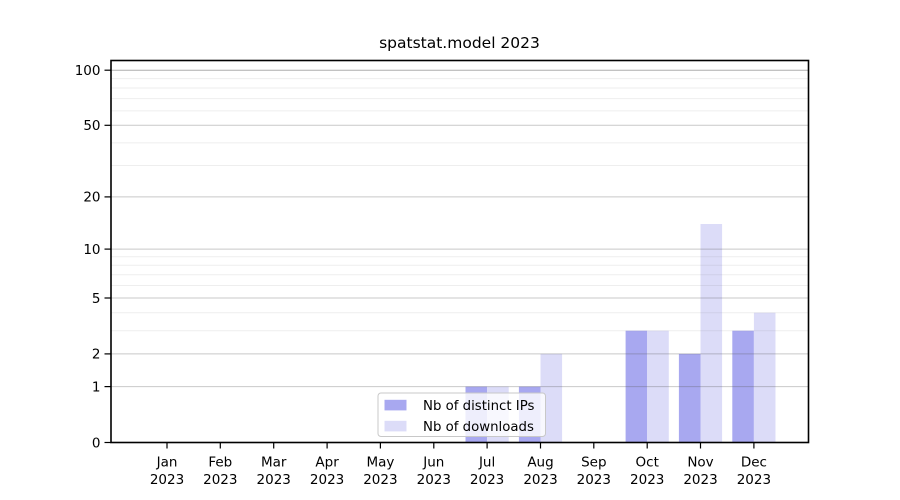 Image resolution: width=900 pixels, height=500 pixels. What do you see at coordinates (754, 463) in the screenshot?
I see `x-tick-label-month: Dec` at bounding box center [754, 463].